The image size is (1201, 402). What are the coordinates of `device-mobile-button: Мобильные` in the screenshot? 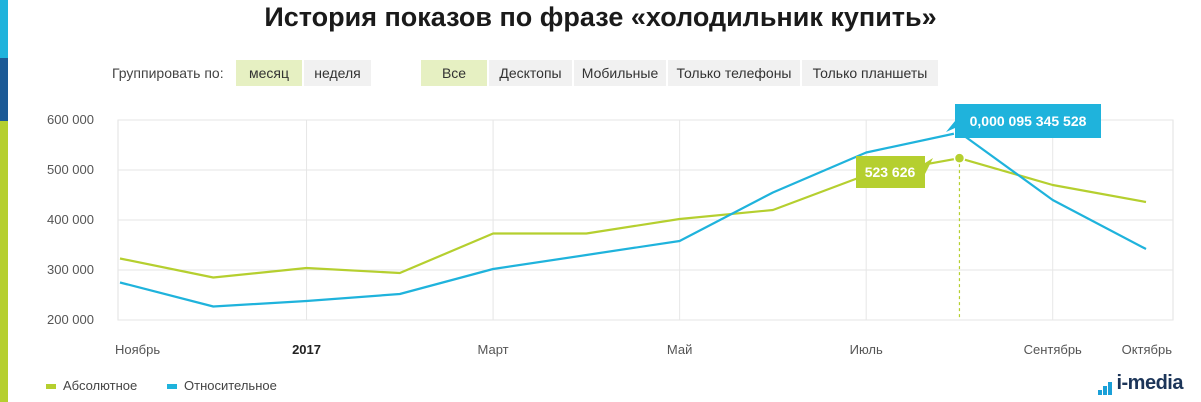 It's located at (620, 73).